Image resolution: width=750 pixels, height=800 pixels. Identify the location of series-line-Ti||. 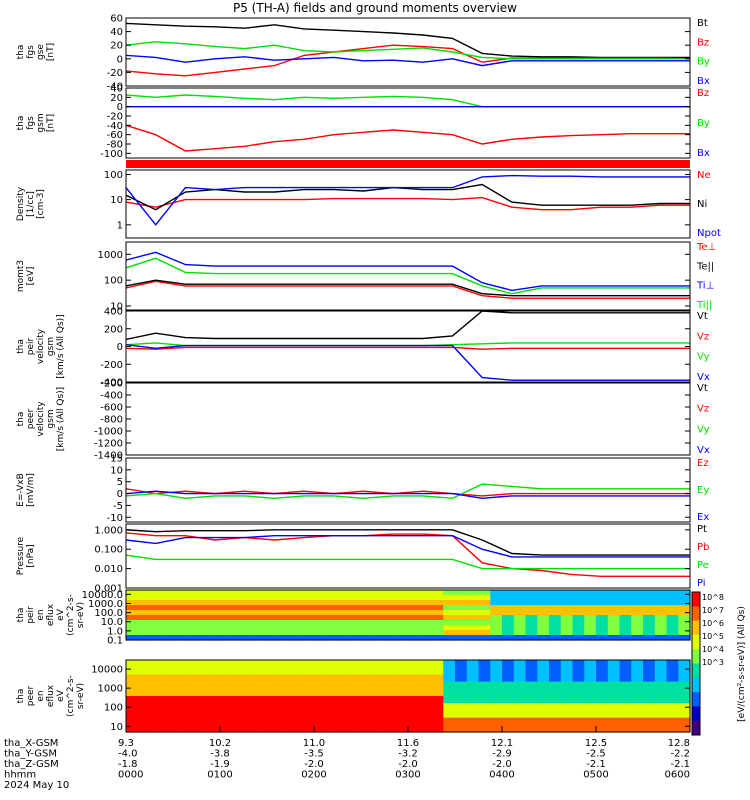
(407, 276).